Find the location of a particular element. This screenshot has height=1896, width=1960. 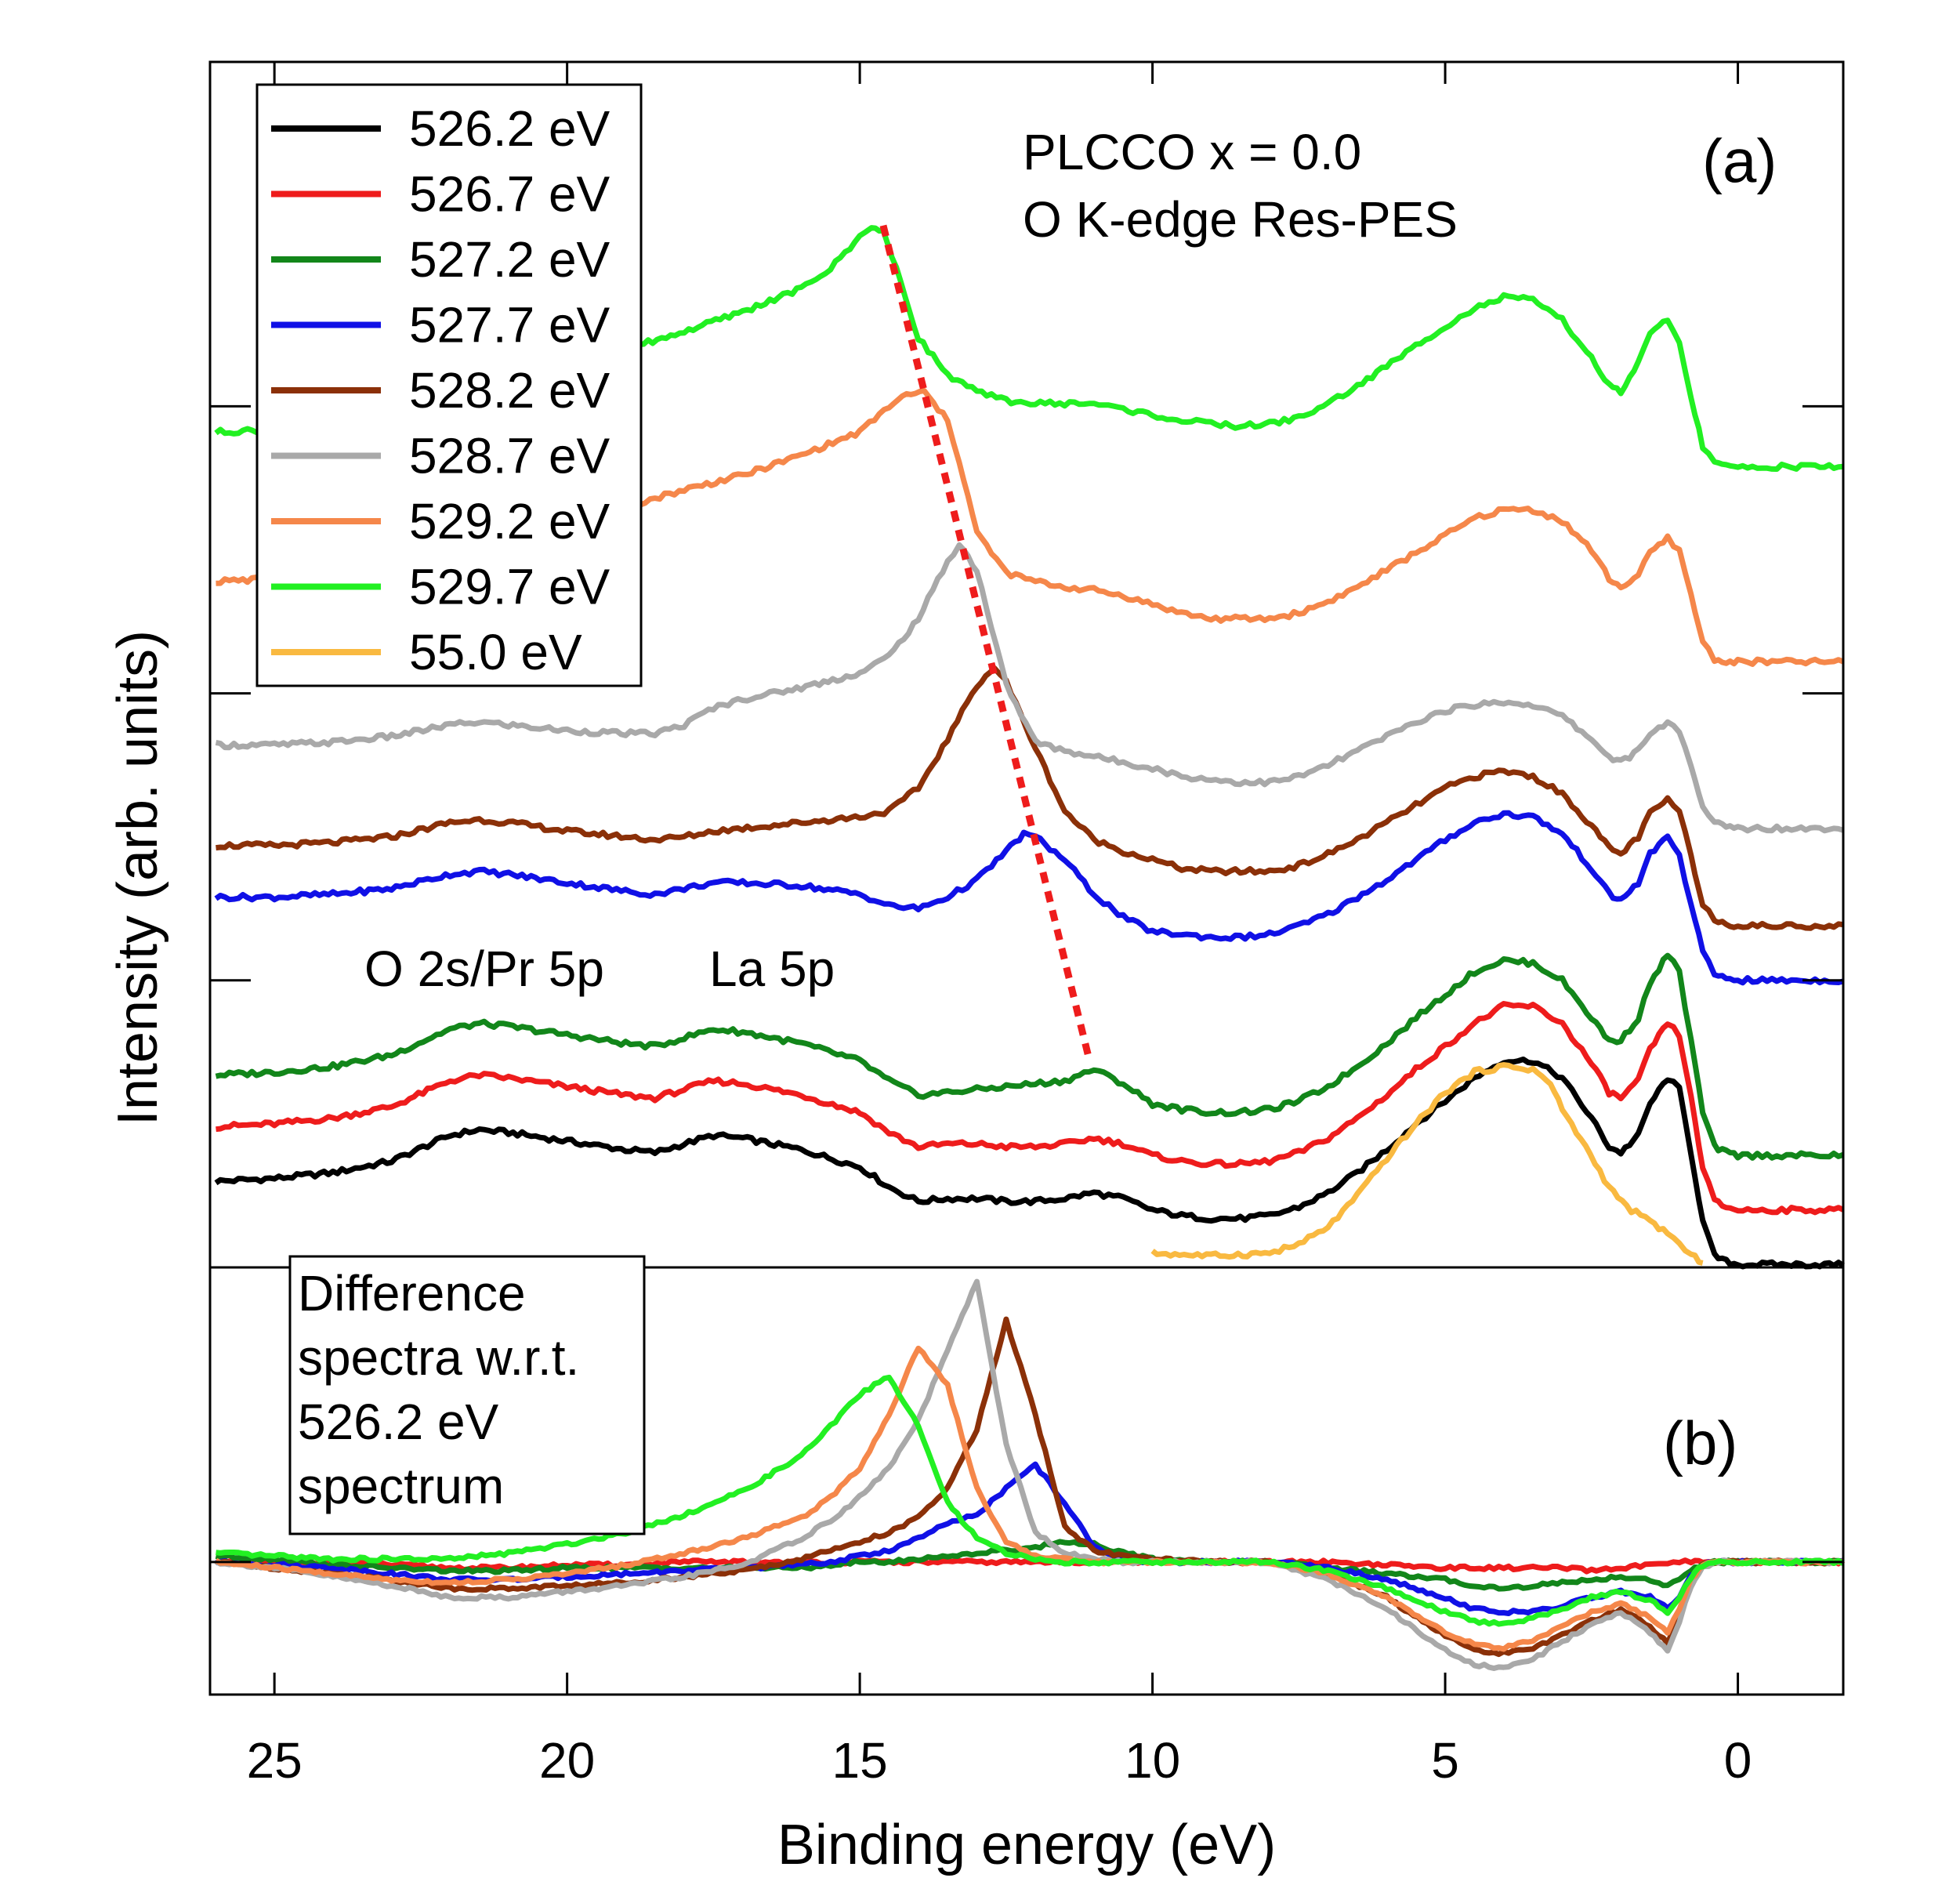

difference-line-3: 526.2 eV is located at coordinates (398, 1422).